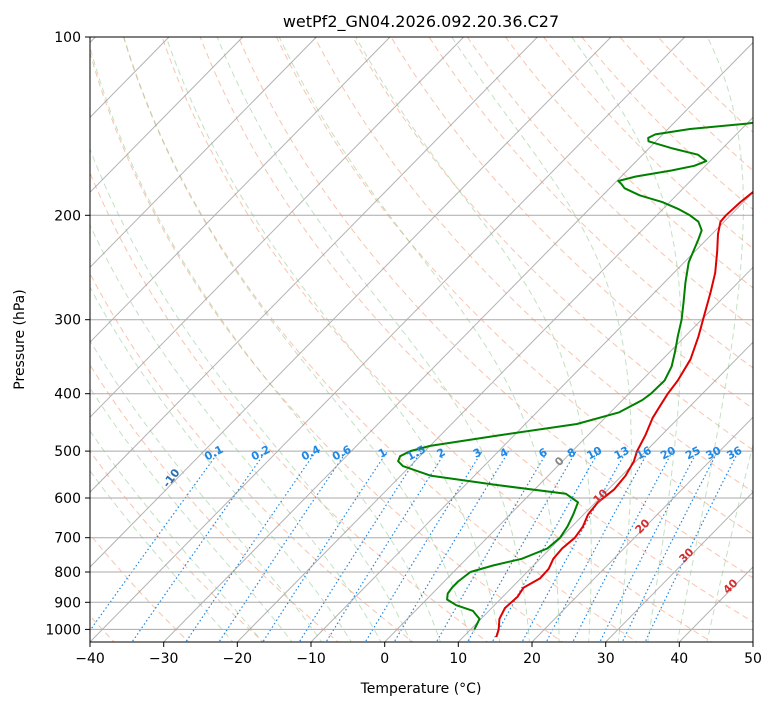  What do you see at coordinates (67, 334) in the screenshot?
I see `y-axis-ticks: 100 200 300 400 500 600 700 800 900 1000` at bounding box center [67, 334].